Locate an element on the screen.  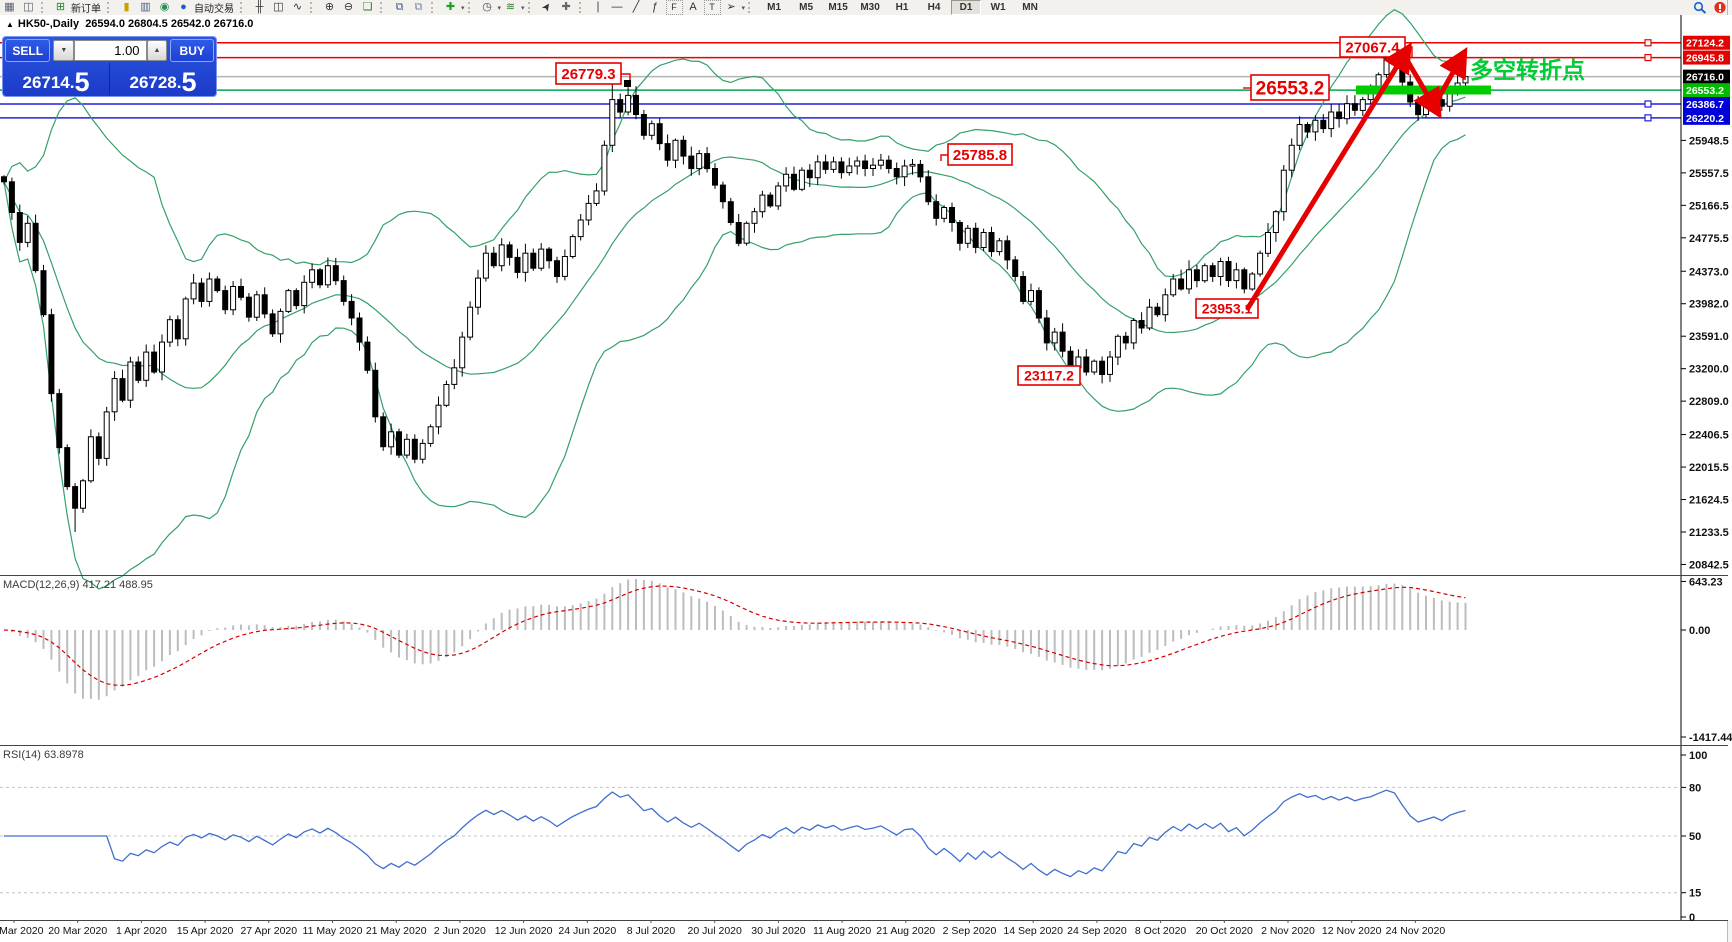
date-axis-label: 10 Mar 2020 is located at coordinates (22, 931).